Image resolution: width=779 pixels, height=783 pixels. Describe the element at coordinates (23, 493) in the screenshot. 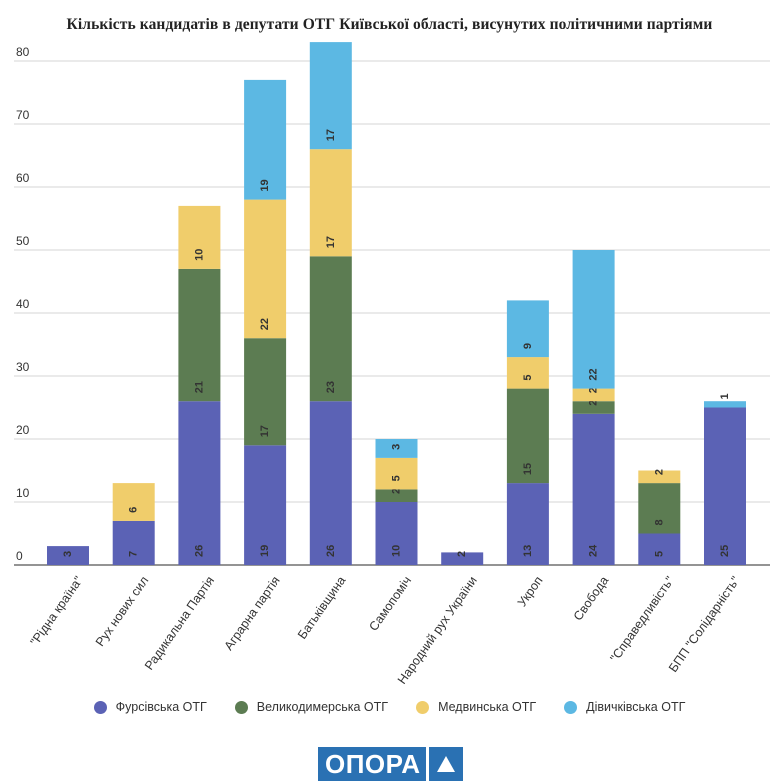

I see `y-tick-label: 10` at that location.